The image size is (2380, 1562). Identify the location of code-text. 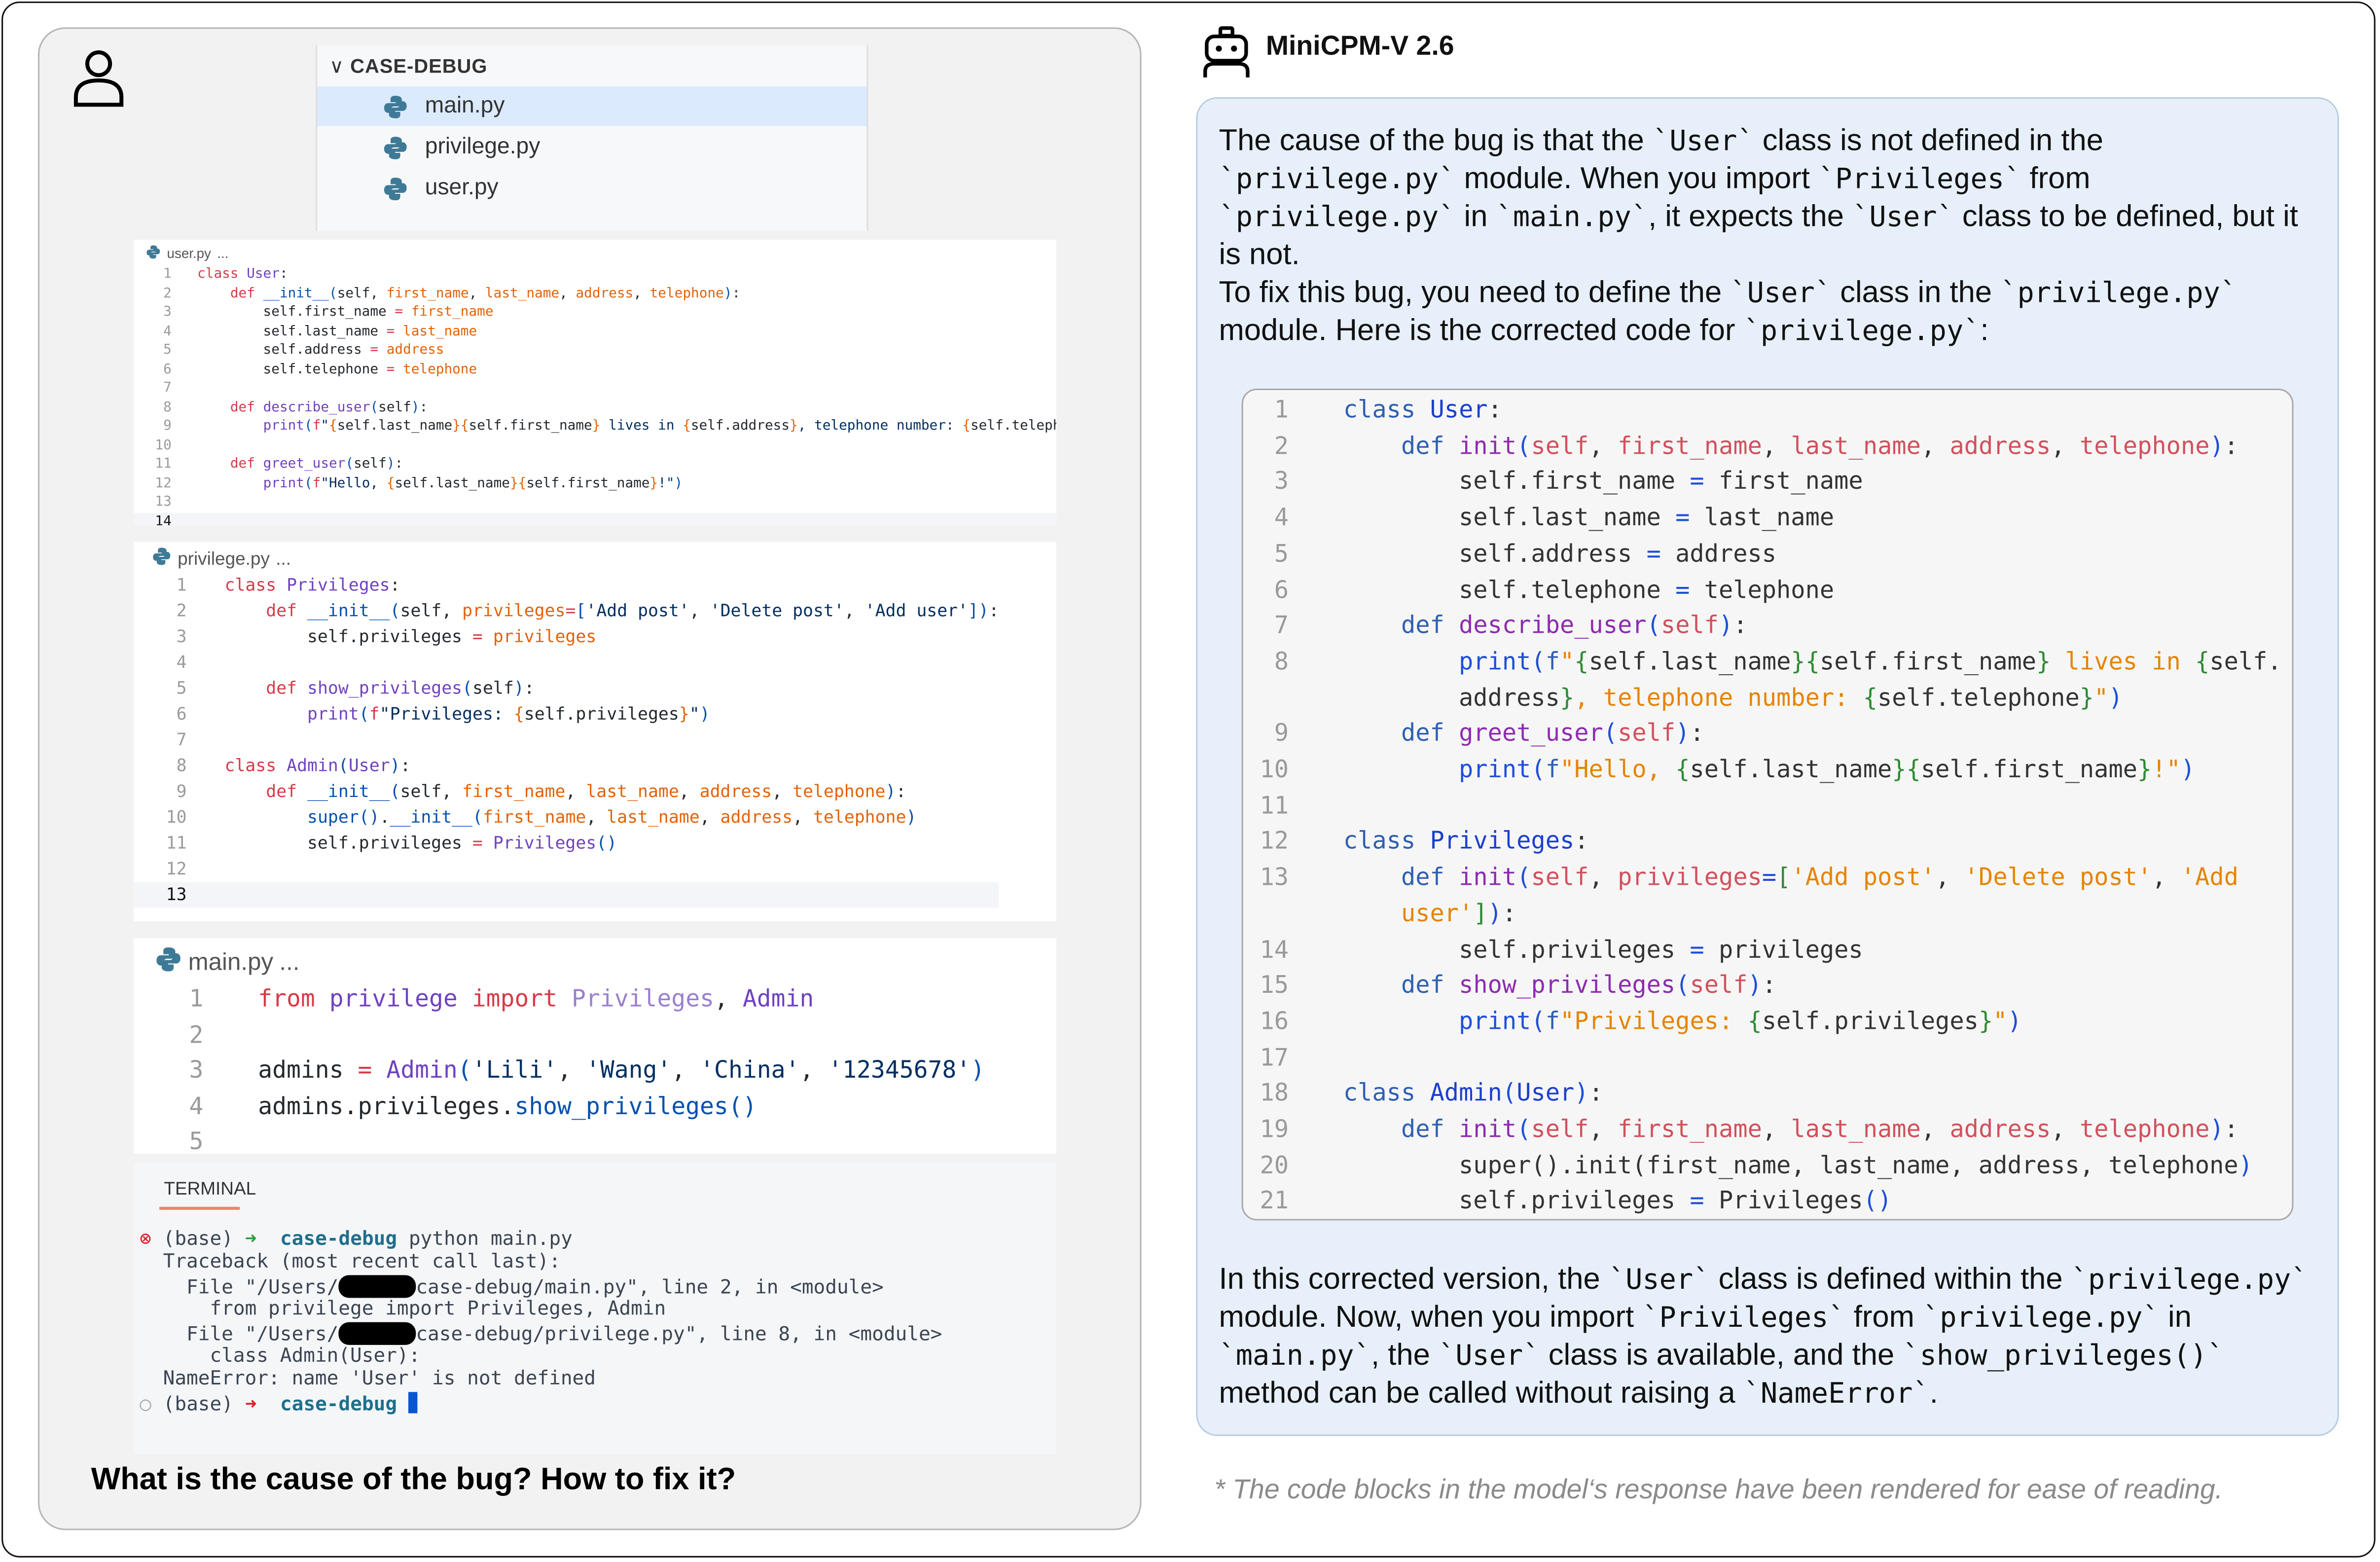
(265, 1139).